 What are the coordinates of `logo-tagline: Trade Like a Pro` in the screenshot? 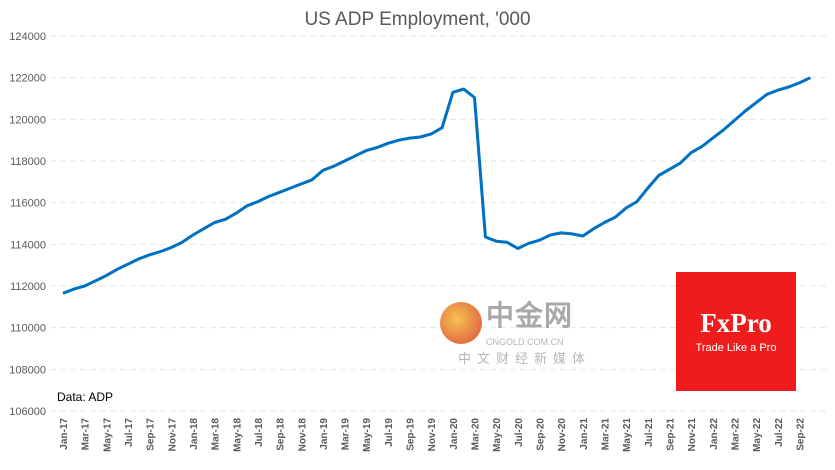 It's located at (736, 348).